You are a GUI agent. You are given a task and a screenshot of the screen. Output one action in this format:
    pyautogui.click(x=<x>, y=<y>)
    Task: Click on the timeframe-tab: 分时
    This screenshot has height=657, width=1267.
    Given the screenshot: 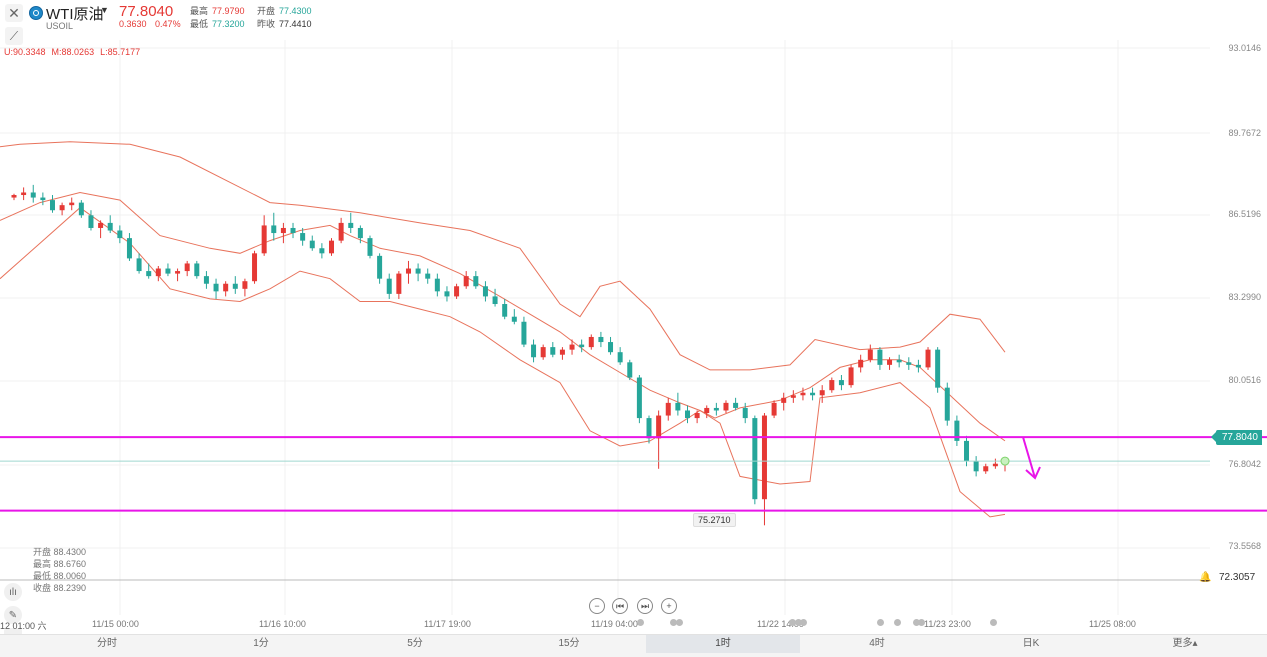 What is the action you would take?
    pyautogui.click(x=107, y=643)
    